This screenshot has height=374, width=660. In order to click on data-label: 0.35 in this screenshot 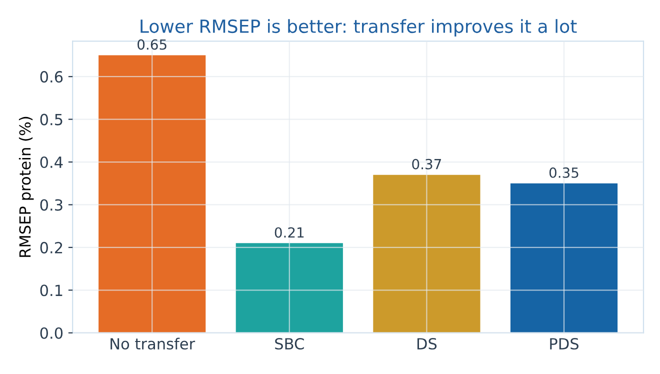, I will do `click(563, 172)`.